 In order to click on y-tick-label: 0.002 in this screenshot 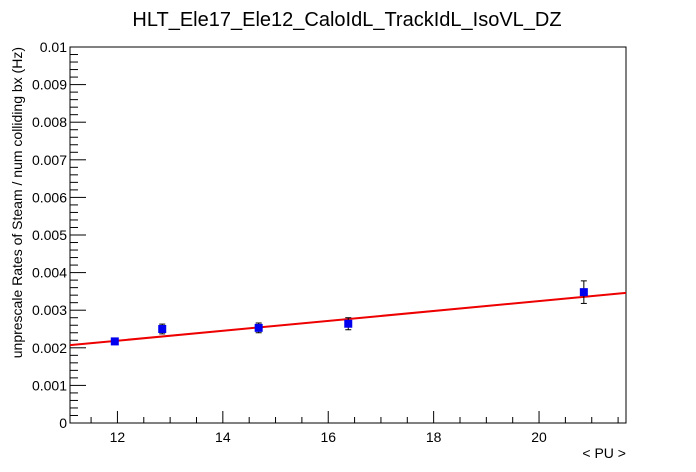, I will do `click(49, 348)`.